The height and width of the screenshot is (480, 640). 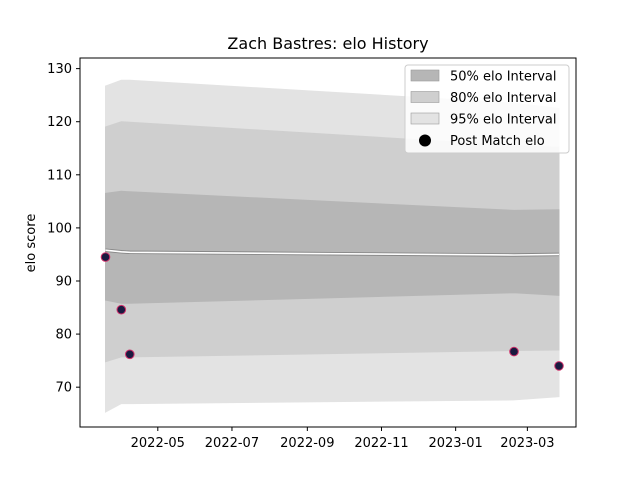 What do you see at coordinates (527, 443) in the screenshot?
I see `x-tick-label: 2023-03` at bounding box center [527, 443].